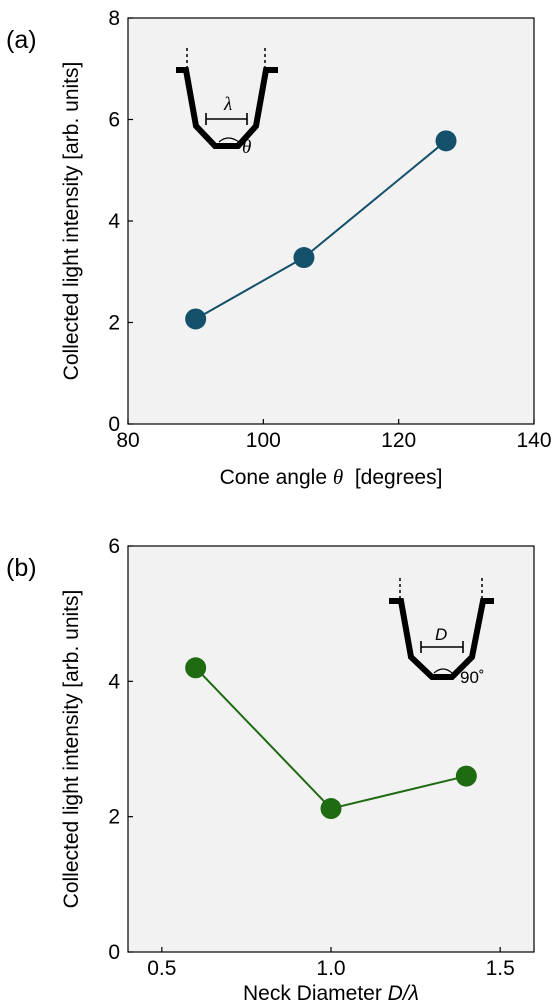  I want to click on inset-b-width-label: D, so click(441, 634).